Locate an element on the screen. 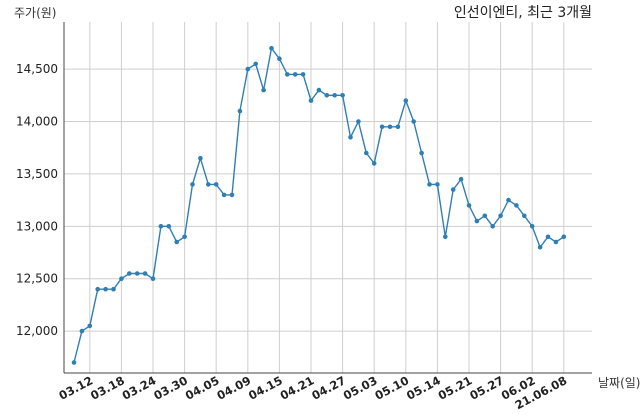 Image resolution: width=640 pixels, height=414 pixels. x-tick-label: 05.21 is located at coordinates (455, 387).